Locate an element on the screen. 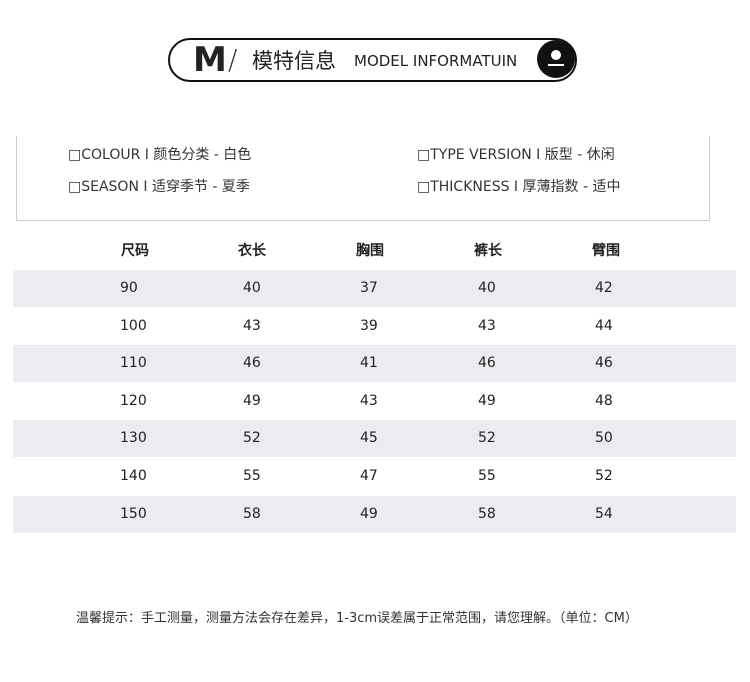  table-row: 140 55 47 55 52 is located at coordinates (374, 476).